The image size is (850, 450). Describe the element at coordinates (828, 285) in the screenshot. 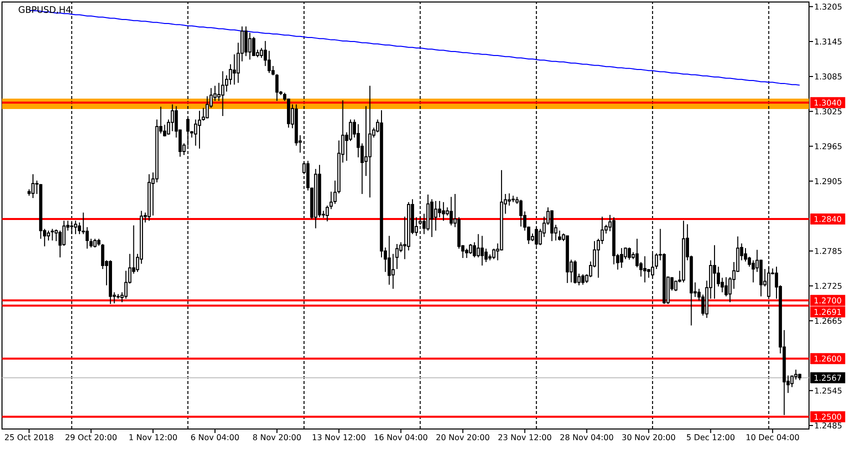

I see `y-tick-label: 1.2725` at that location.